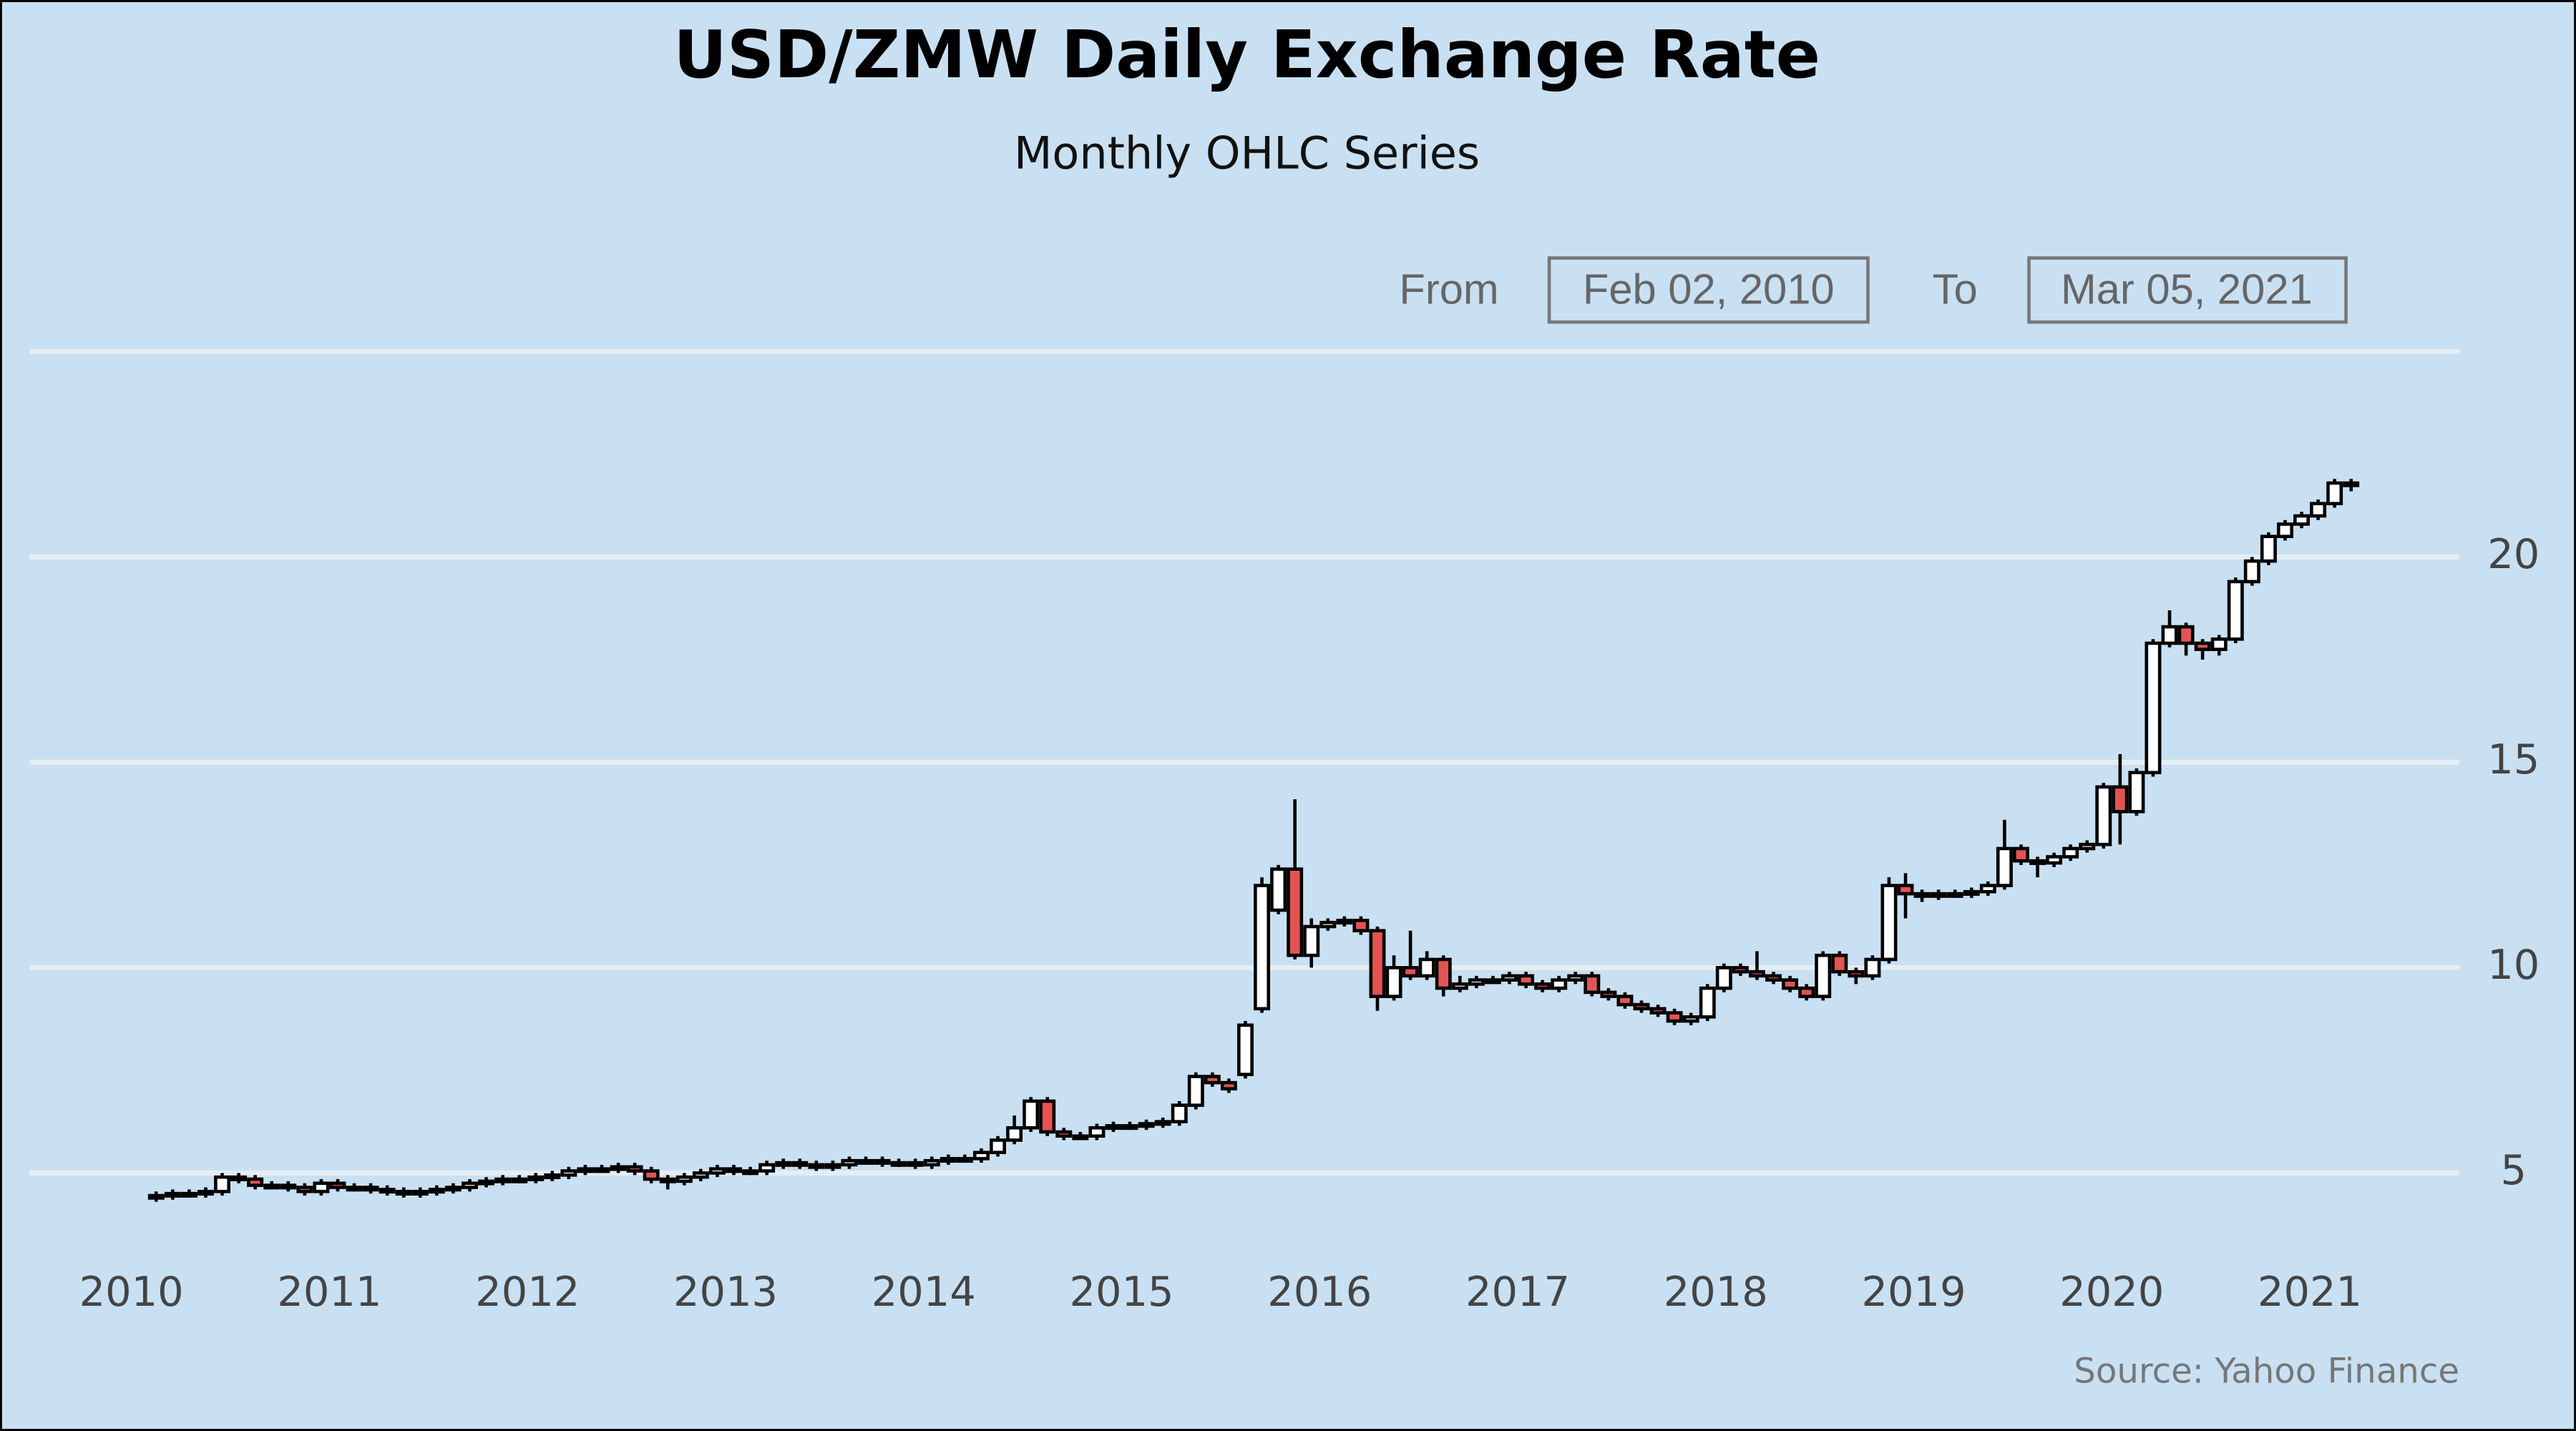 Image resolution: width=2576 pixels, height=1431 pixels. I want to click on y-tick-label: 20, so click(2513, 554).